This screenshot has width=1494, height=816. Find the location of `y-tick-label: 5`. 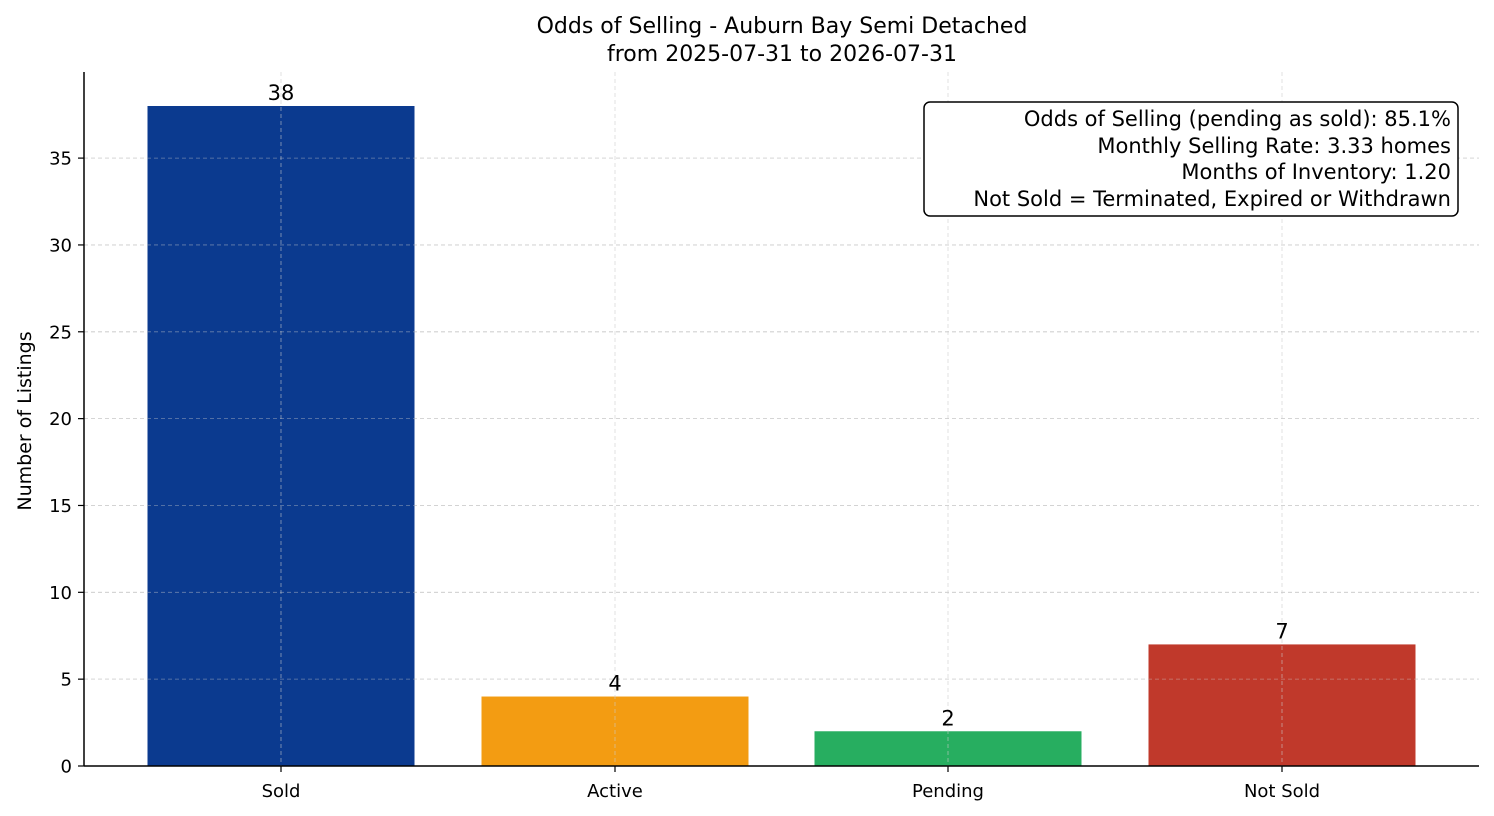

y-tick-label: 5 is located at coordinates (66, 680).